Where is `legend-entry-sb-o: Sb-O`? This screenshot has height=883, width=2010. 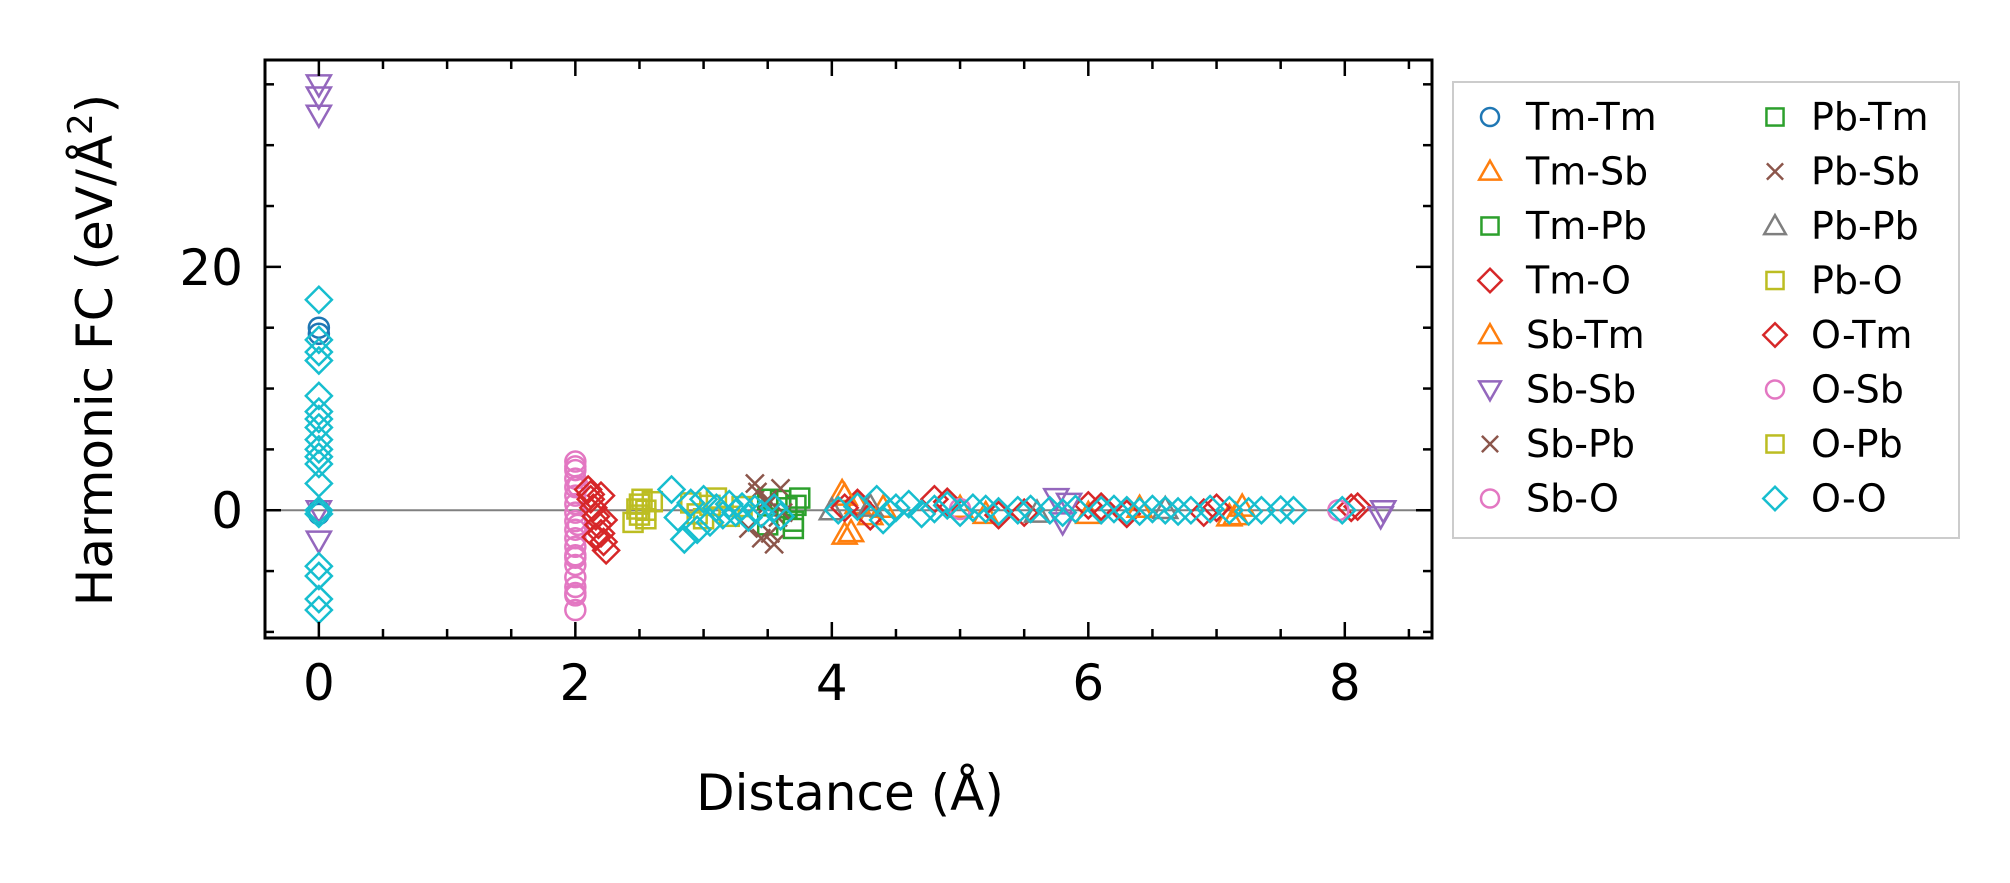
legend-entry-sb-o: Sb-O is located at coordinates (1549, 499).